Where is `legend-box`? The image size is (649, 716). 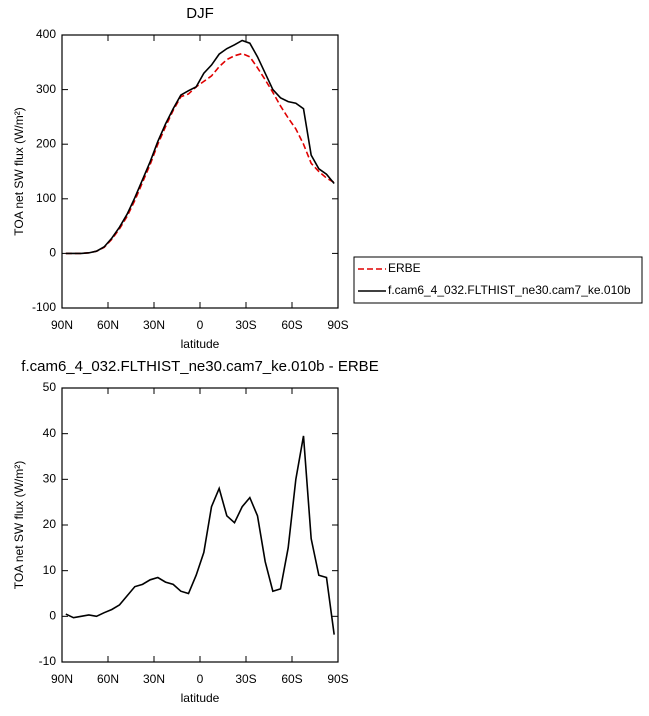
legend-box is located at coordinates (498, 280).